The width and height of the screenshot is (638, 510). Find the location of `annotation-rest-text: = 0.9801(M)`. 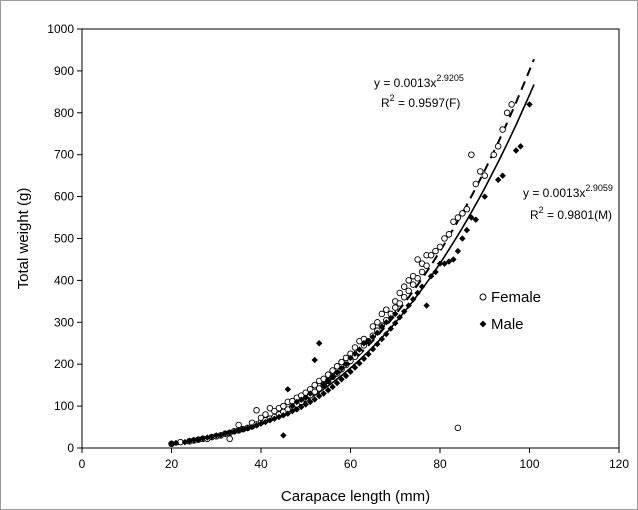

annotation-rest-text: = 0.9801(M) is located at coordinates (578, 215).